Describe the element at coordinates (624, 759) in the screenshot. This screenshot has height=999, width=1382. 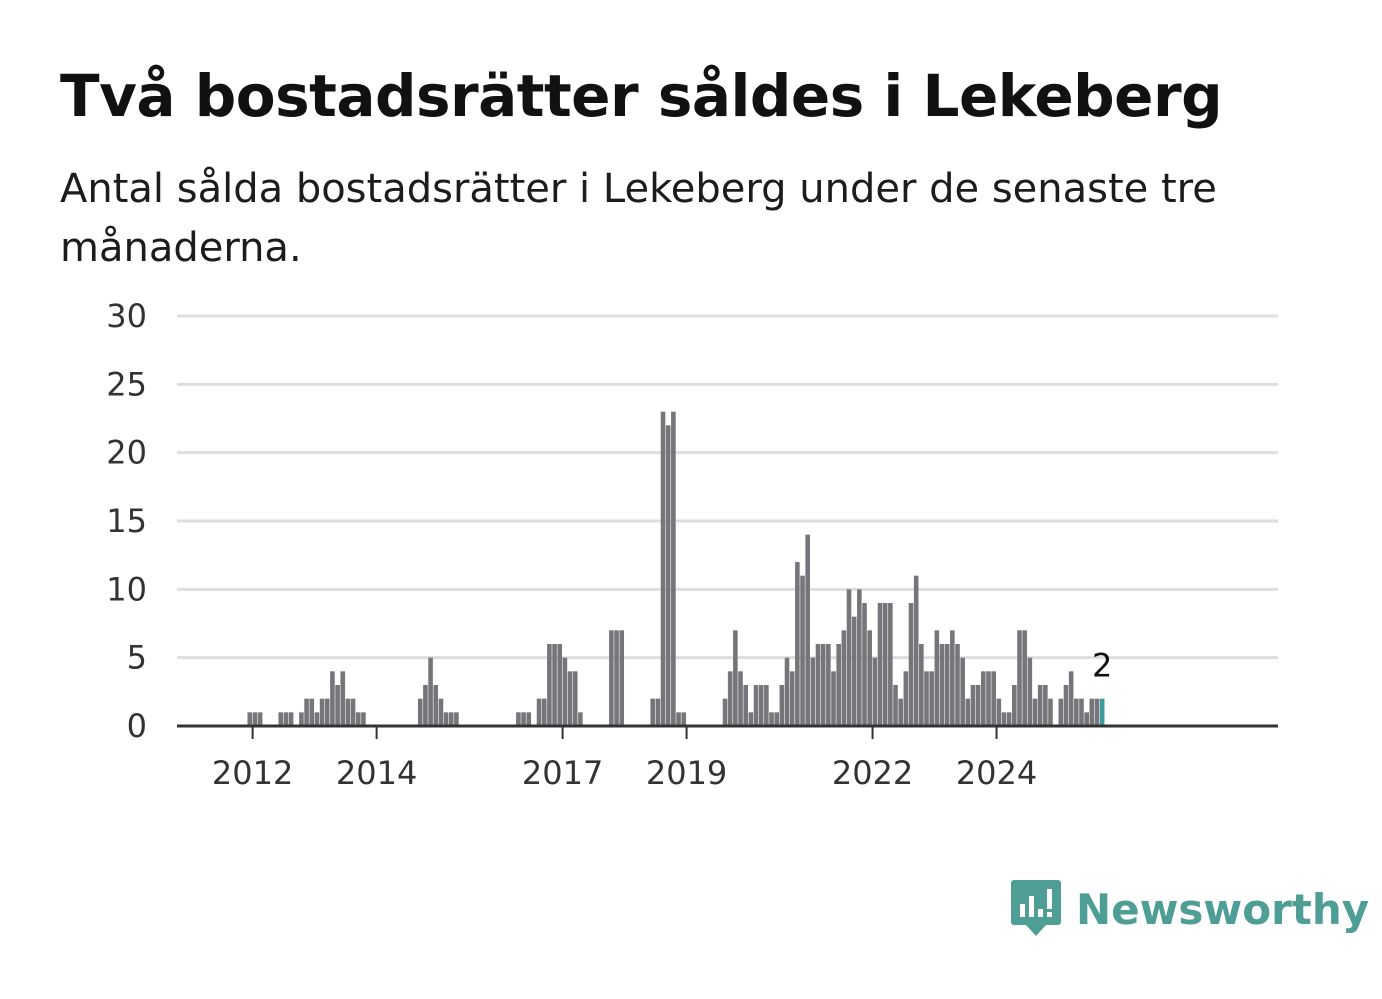
I see `x-axis-ticks: 2012 2014 2017 2019 2022 2024` at that location.